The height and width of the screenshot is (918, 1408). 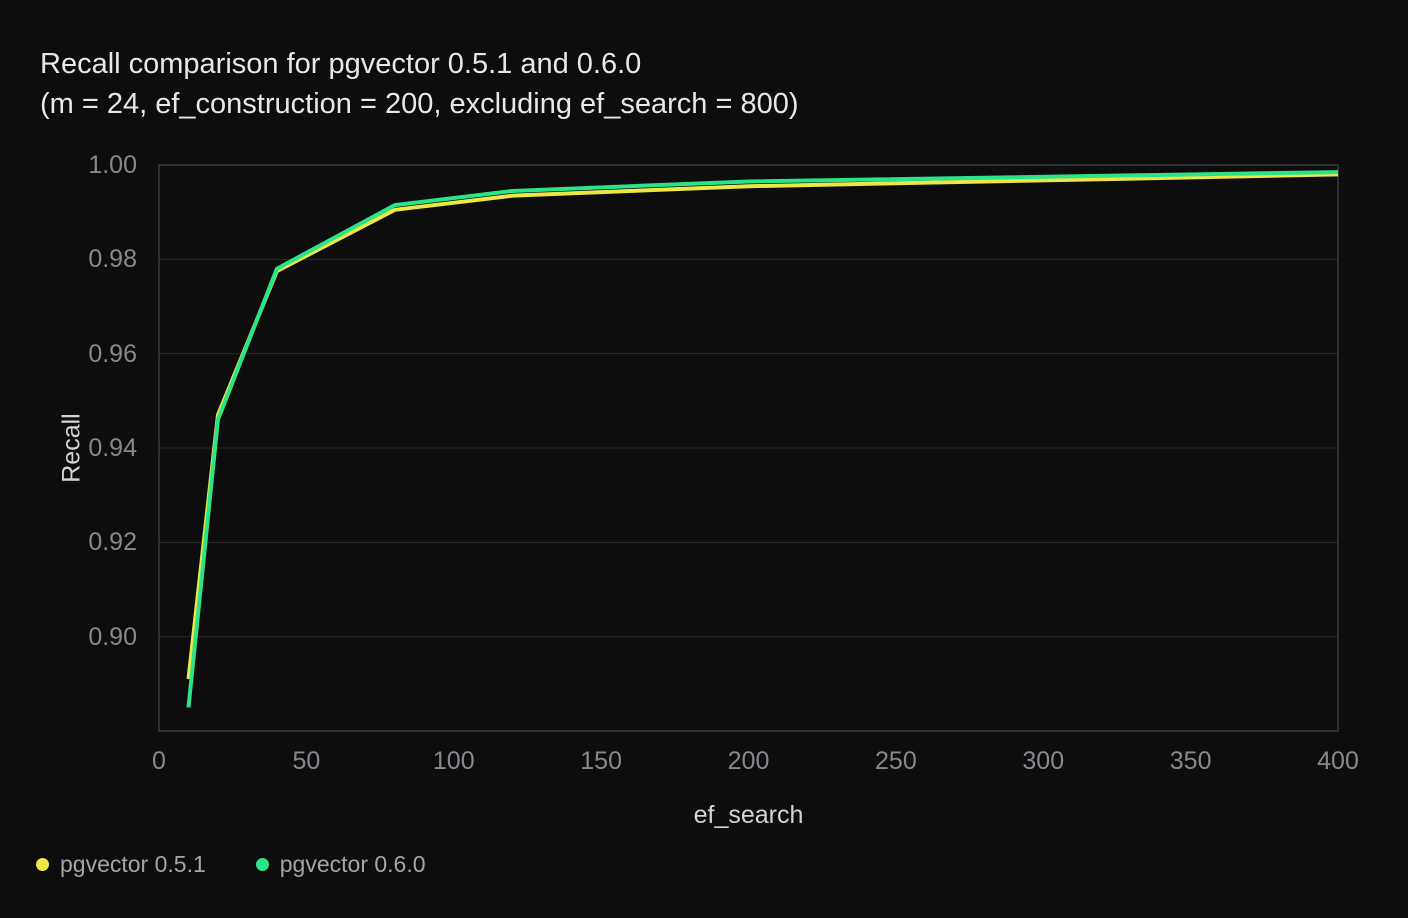 I want to click on y-tick-label: 0.94, so click(x=112, y=448).